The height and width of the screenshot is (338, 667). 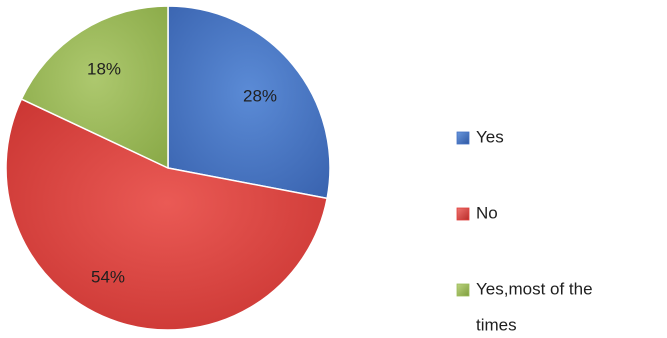 What do you see at coordinates (487, 212) in the screenshot?
I see `legend-label-no: No` at bounding box center [487, 212].